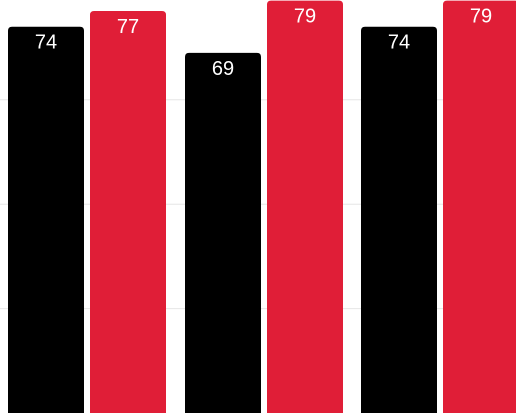  Describe the element at coordinates (481, 17) in the screenshot. I see `data-label-series-2-group-3: 79` at that location.